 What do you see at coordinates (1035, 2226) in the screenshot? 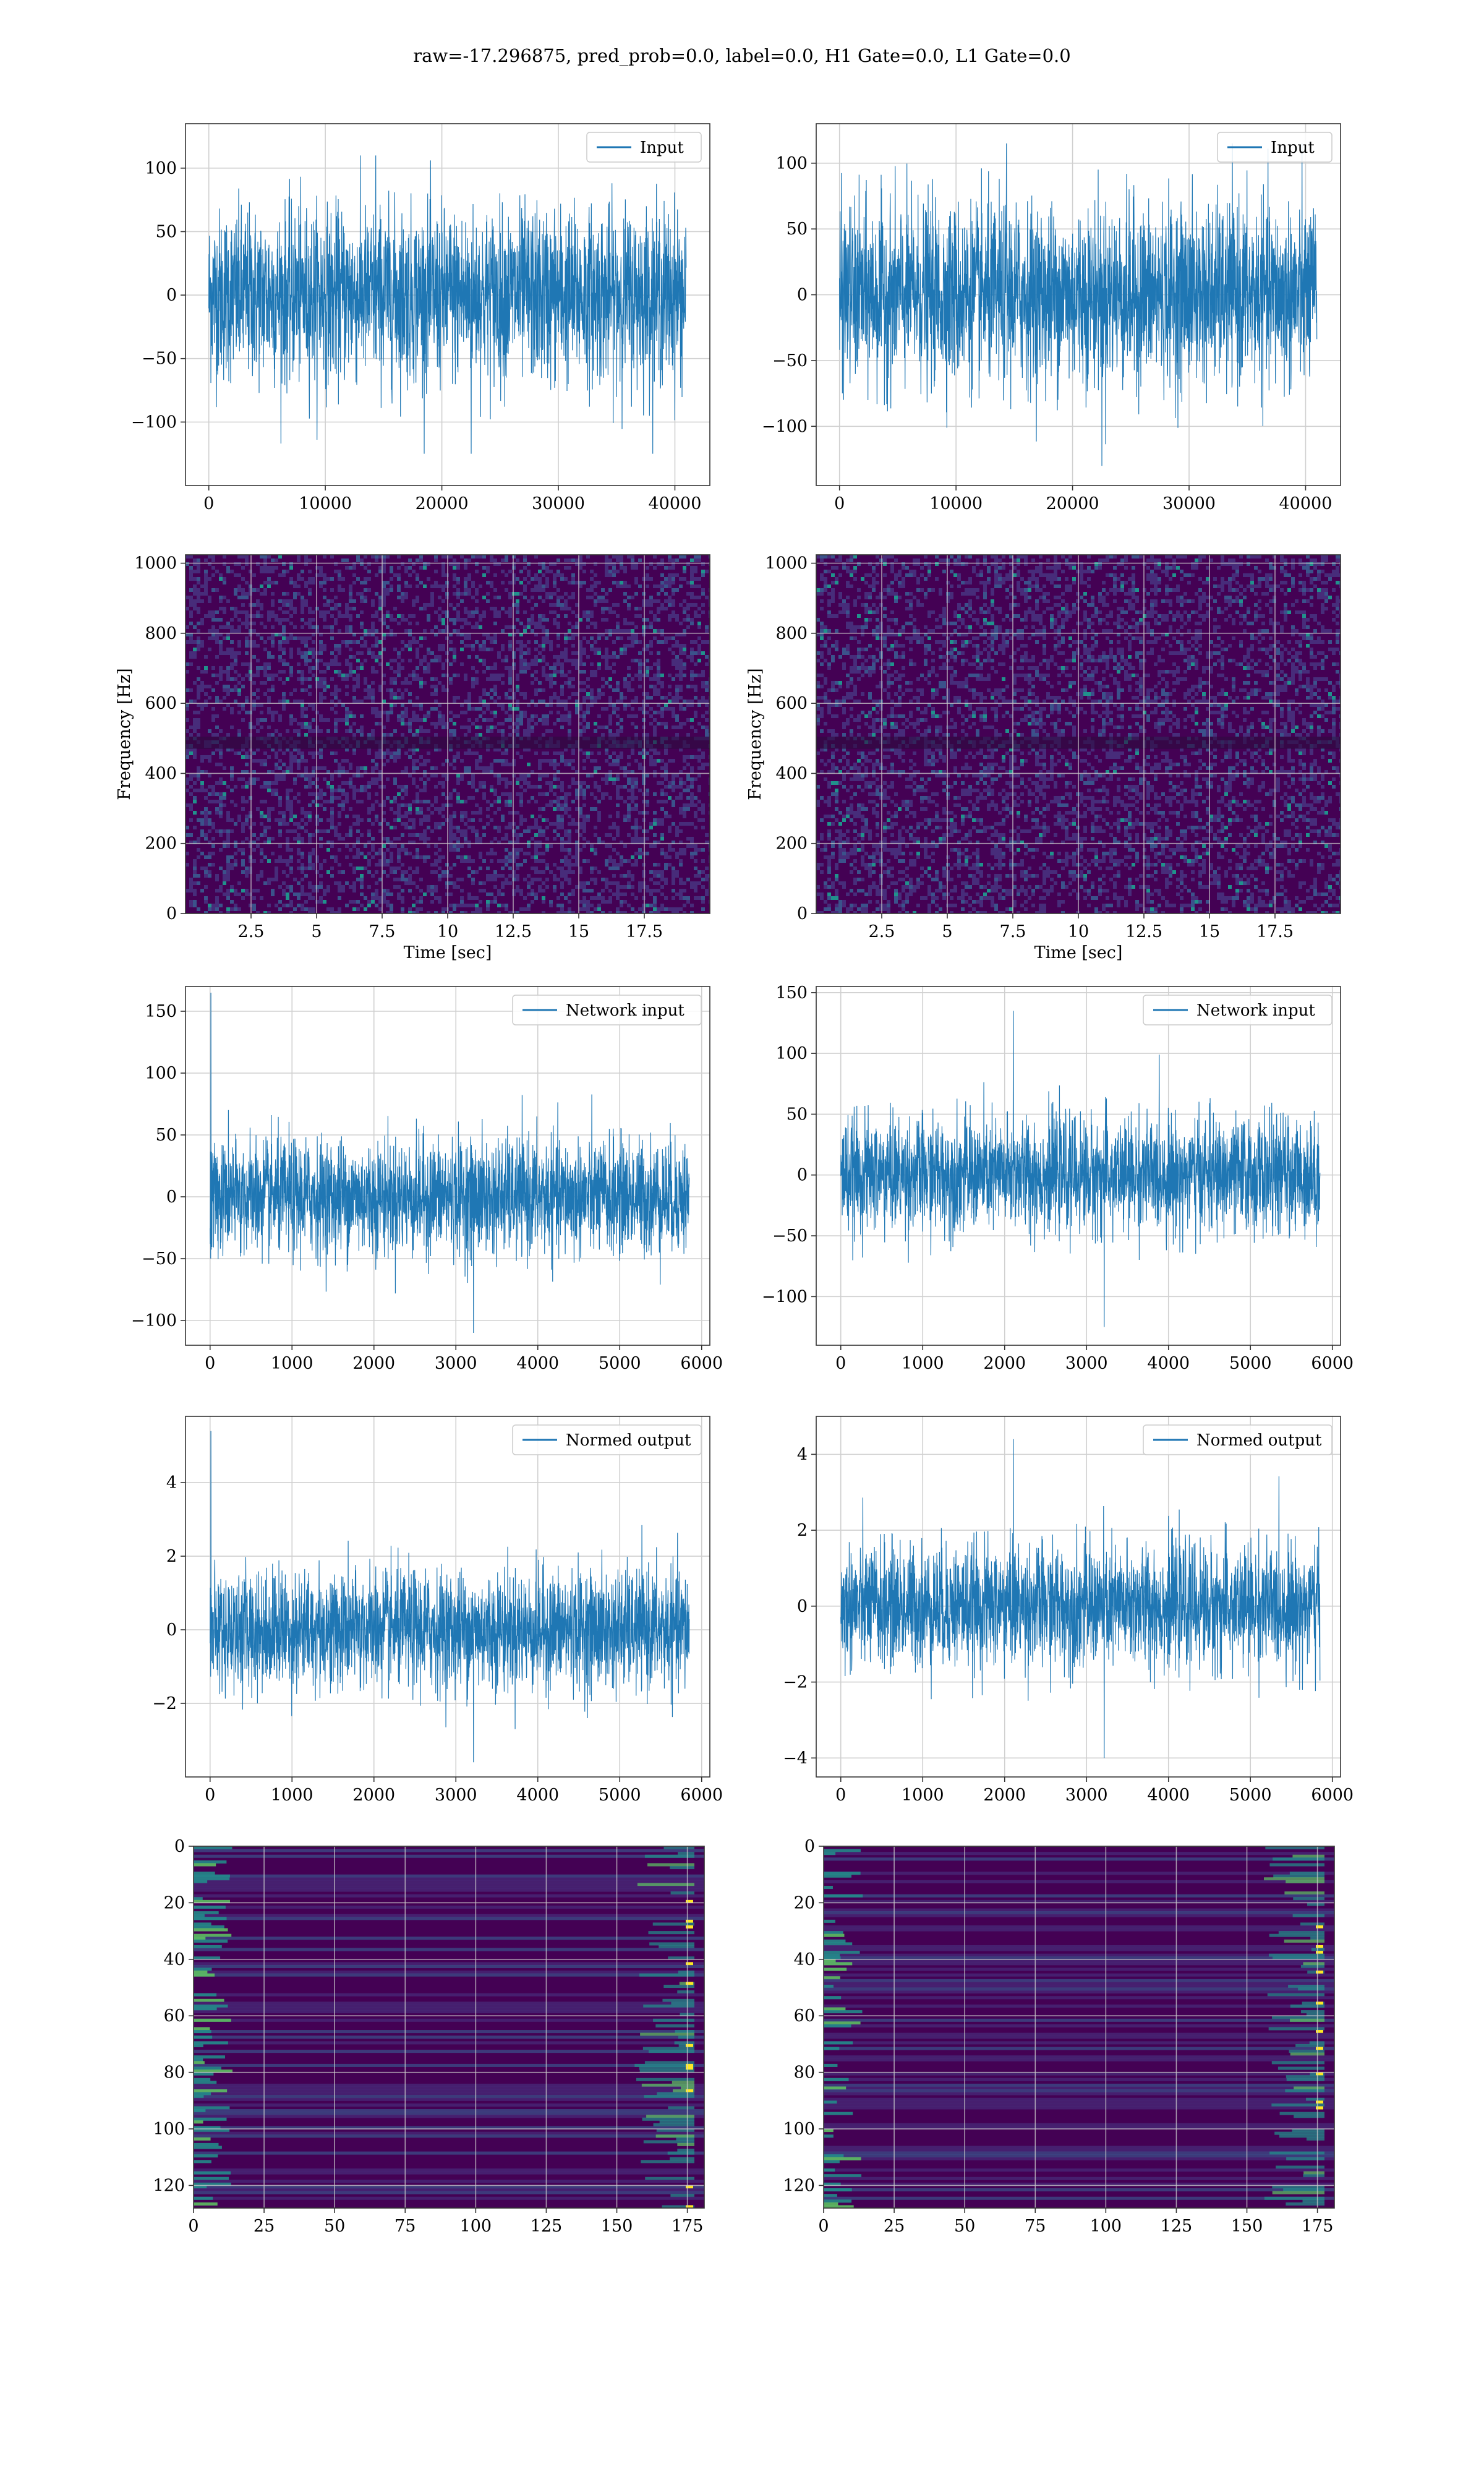
I see `x-tick-label: 75` at bounding box center [1035, 2226].